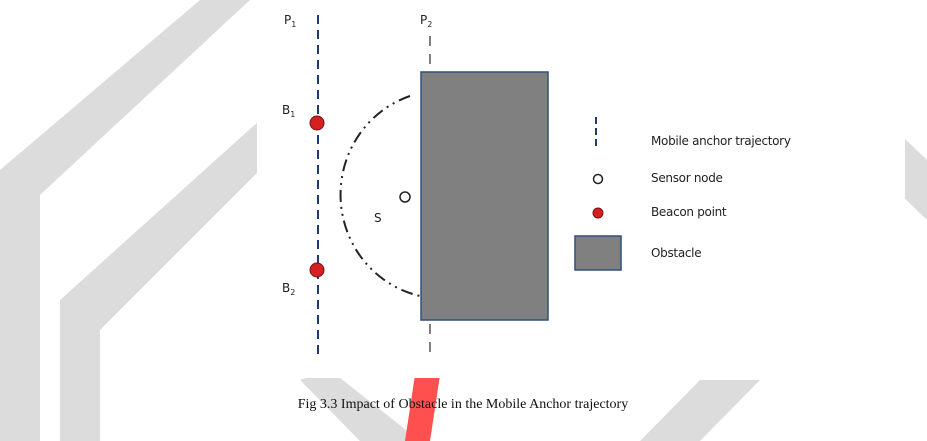 Image resolution: width=927 pixels, height=441 pixels. I want to click on sensor-node, so click(405, 197).